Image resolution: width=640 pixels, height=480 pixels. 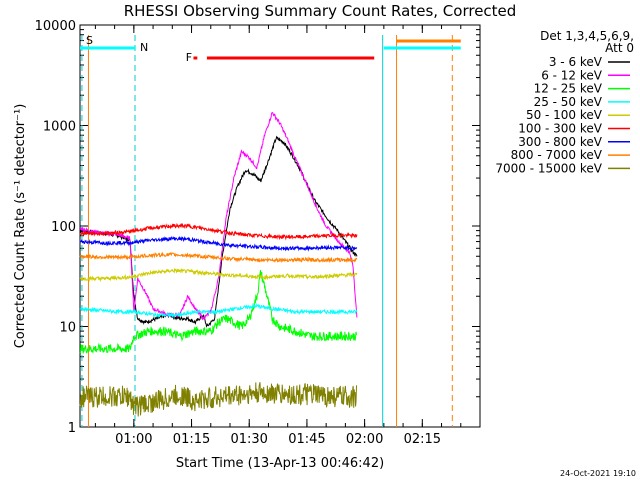 What do you see at coordinates (576, 62) in the screenshot?
I see `legend-label: 3 - 6 keV` at bounding box center [576, 62].